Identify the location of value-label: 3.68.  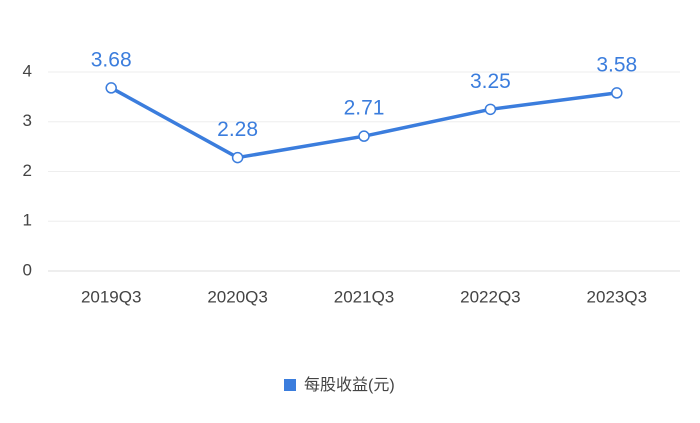
(111, 59).